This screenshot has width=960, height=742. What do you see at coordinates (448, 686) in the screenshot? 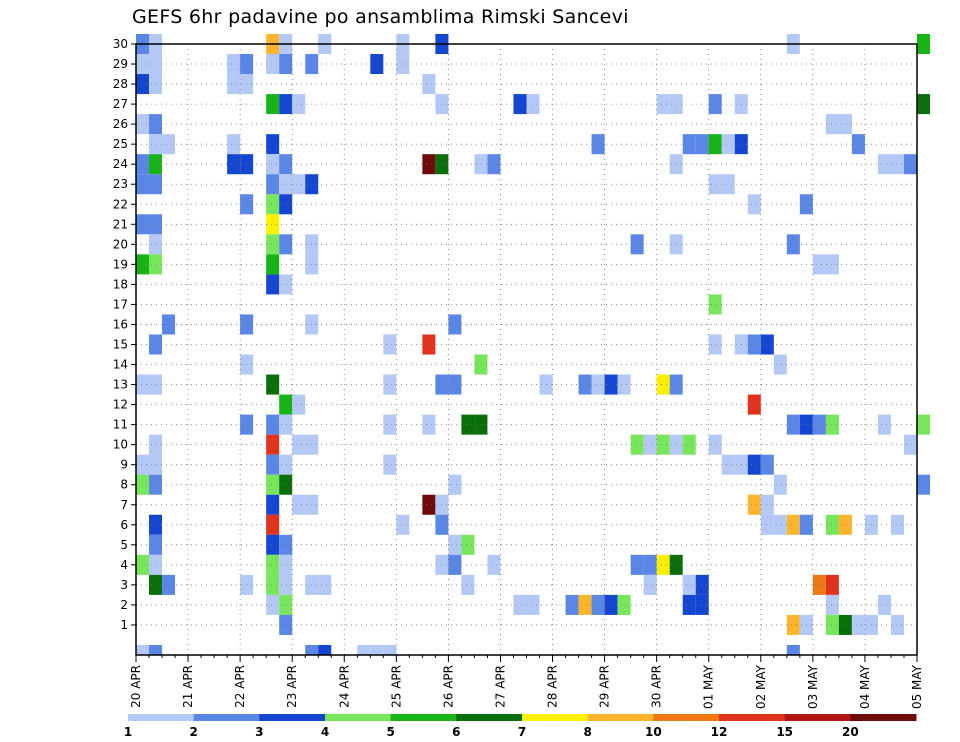
I see `x-tick-label: 26 APR` at bounding box center [448, 686].